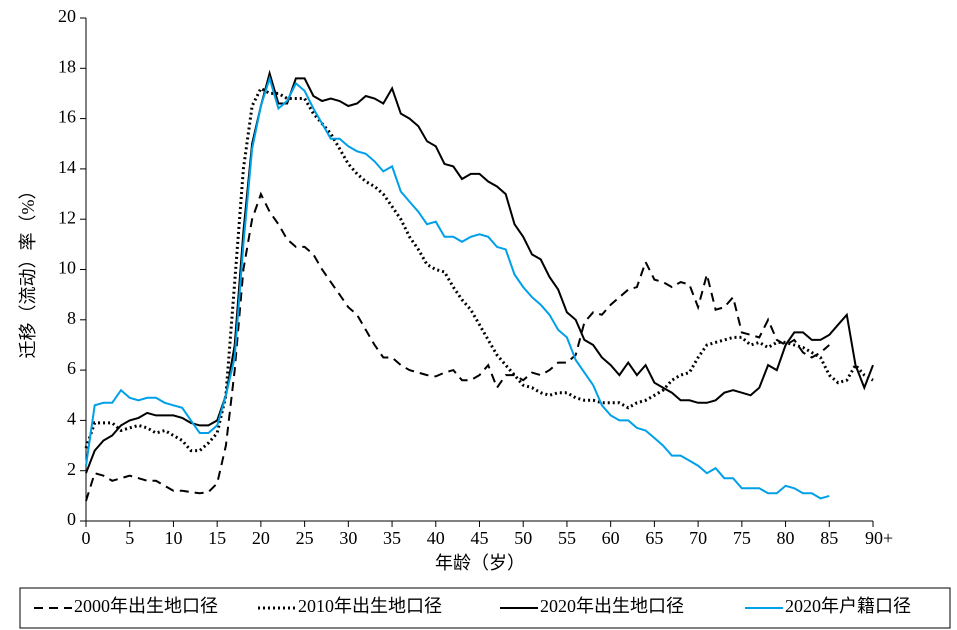 This screenshot has width=957, height=630. I want to click on y-tick-label: 4, so click(71, 419).